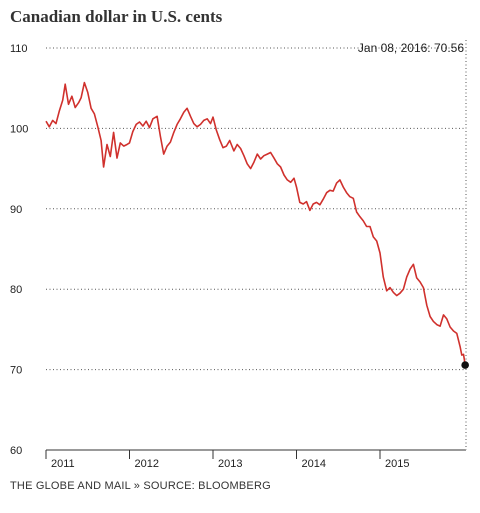  I want to click on x-tick-label-2015: 2015, so click(397, 464).